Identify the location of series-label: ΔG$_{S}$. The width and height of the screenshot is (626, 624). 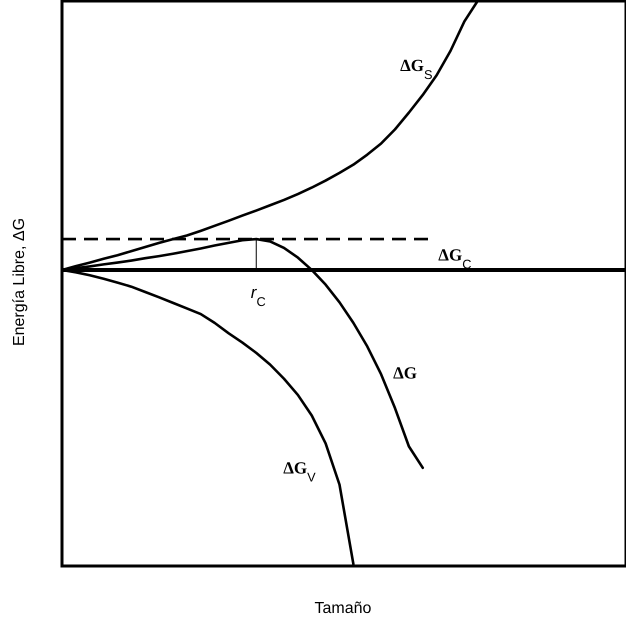
(416, 69).